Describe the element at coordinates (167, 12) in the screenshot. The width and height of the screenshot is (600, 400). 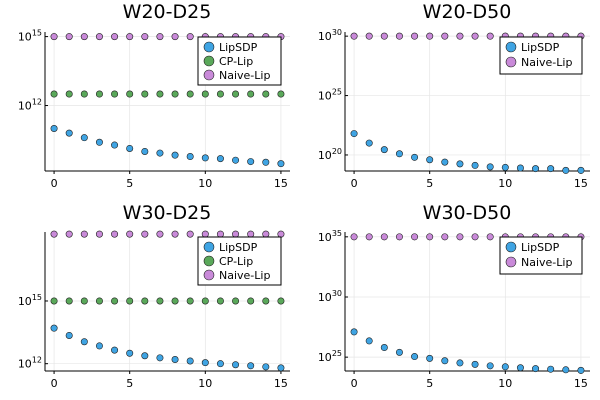
I see `panel-title: W20-D25` at that location.